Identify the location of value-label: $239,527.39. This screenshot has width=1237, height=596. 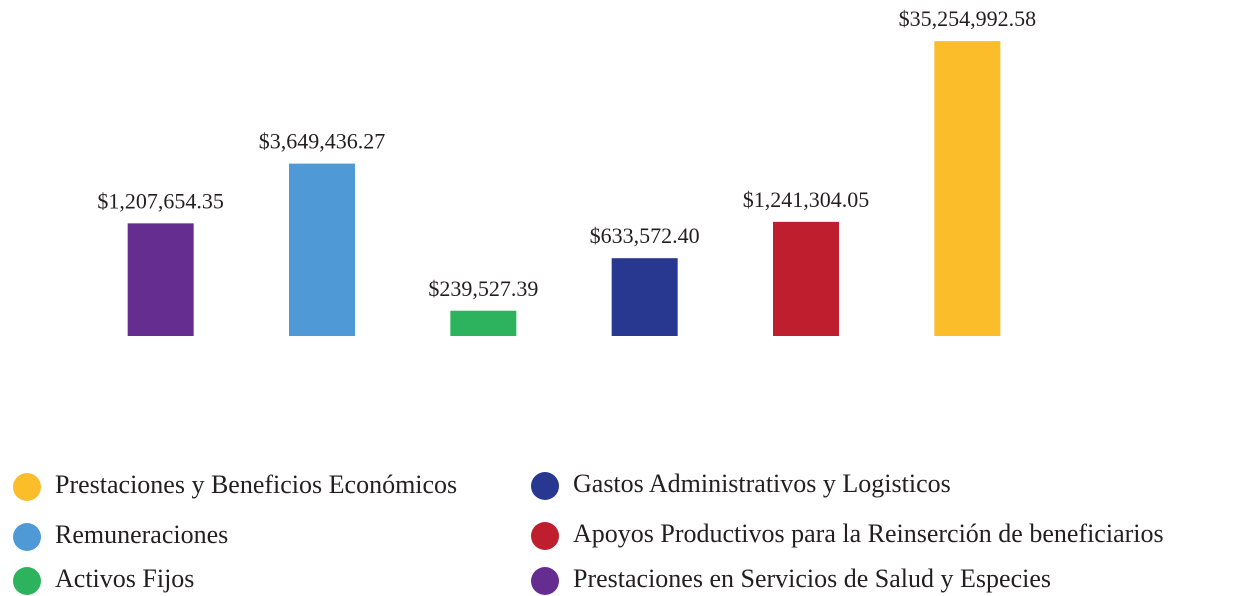
(483, 288).